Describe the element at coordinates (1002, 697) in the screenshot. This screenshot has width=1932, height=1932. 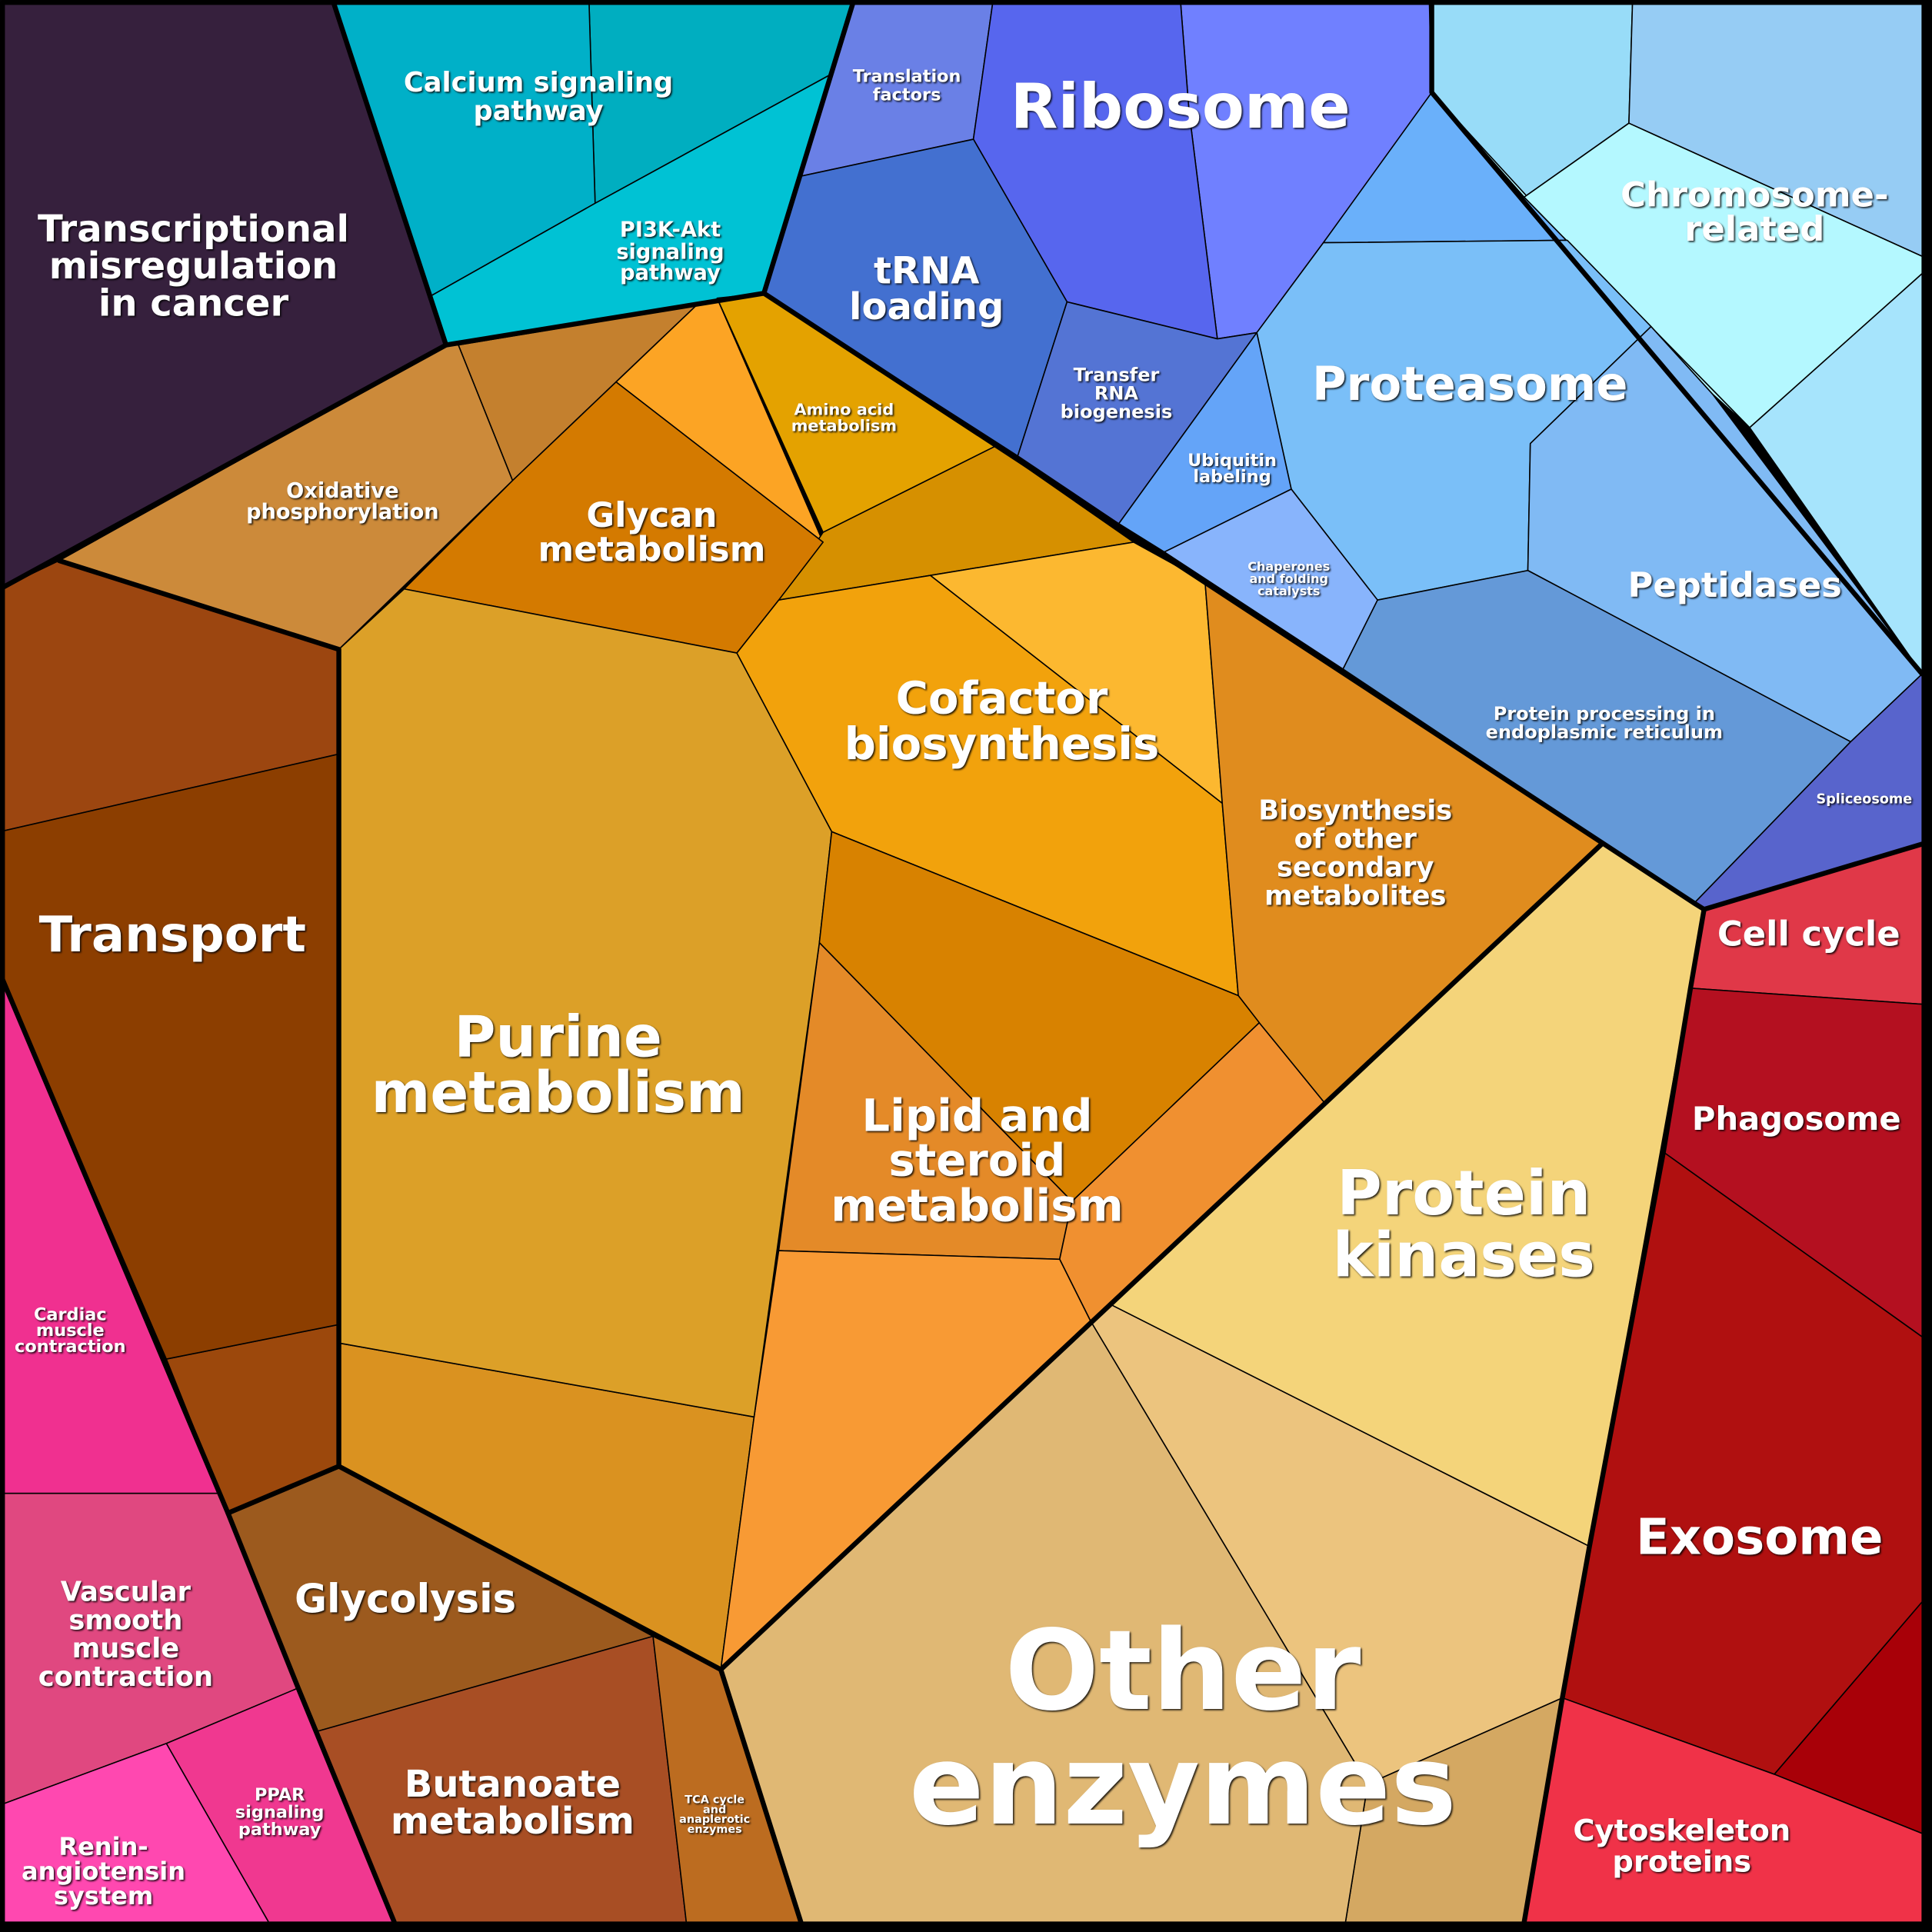
I see `label-line: Cofactor` at that location.